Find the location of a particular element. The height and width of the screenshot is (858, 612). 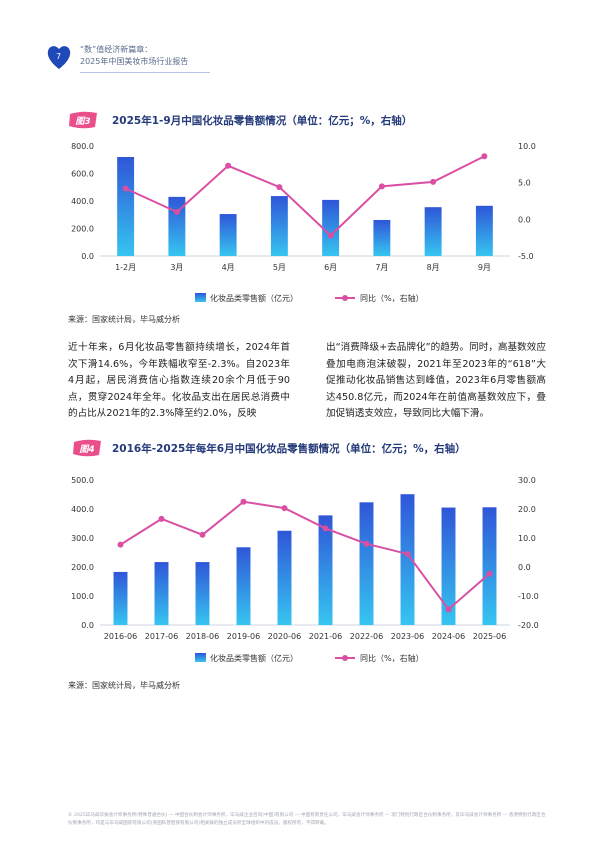

x-axis-tick-label: 2020-06 is located at coordinates (284, 636).